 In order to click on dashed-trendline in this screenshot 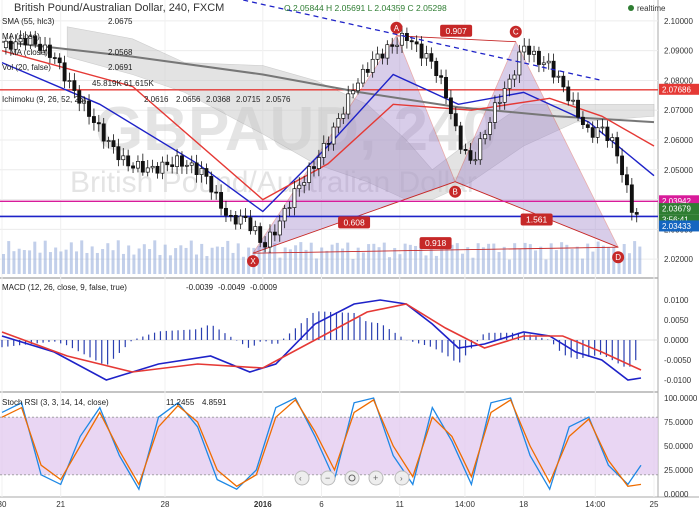, I will do `click(422, 41)`.